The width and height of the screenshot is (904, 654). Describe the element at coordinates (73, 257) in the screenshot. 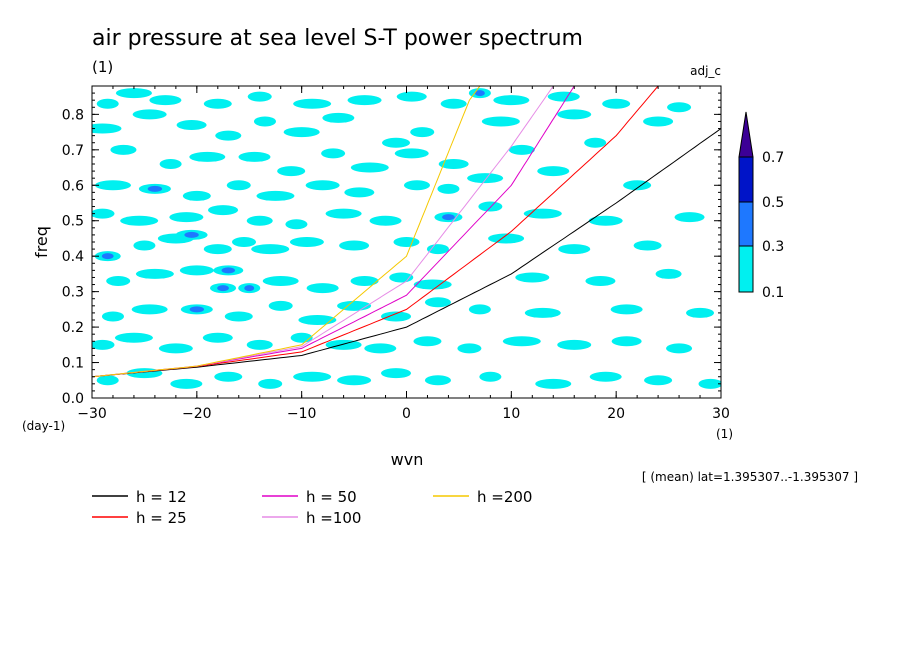

I see `y-tick-label: 0.4` at that location.